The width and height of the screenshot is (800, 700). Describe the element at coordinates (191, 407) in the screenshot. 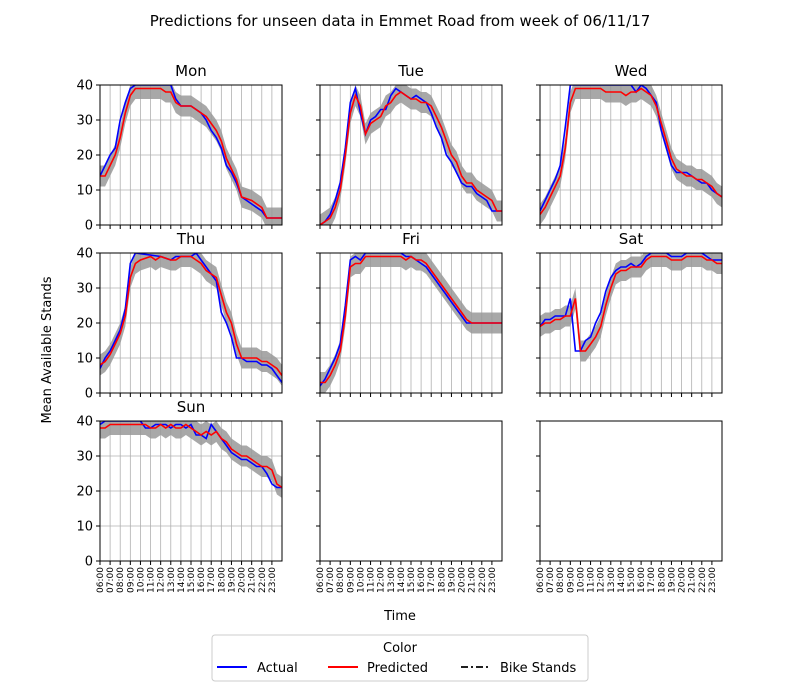

I see `panel-title: Sun` at that location.